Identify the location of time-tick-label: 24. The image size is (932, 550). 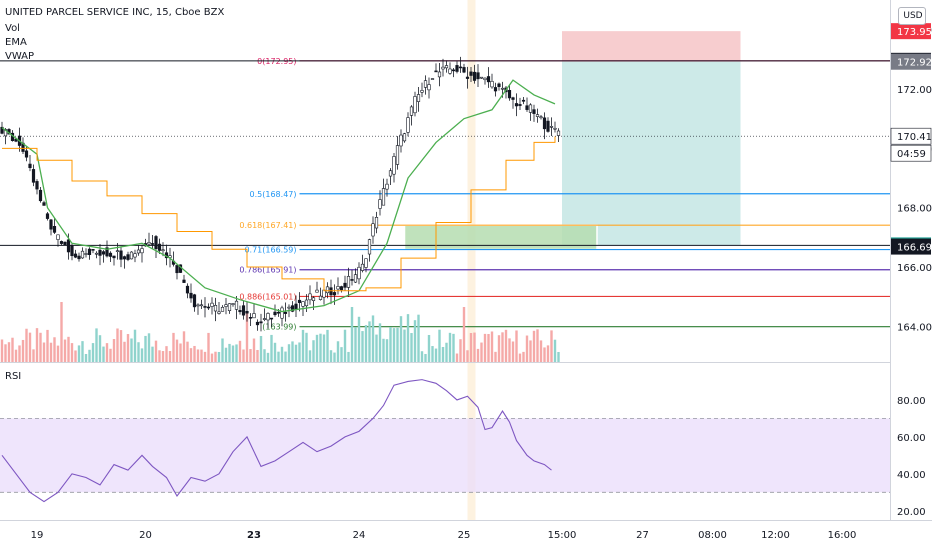
(359, 535).